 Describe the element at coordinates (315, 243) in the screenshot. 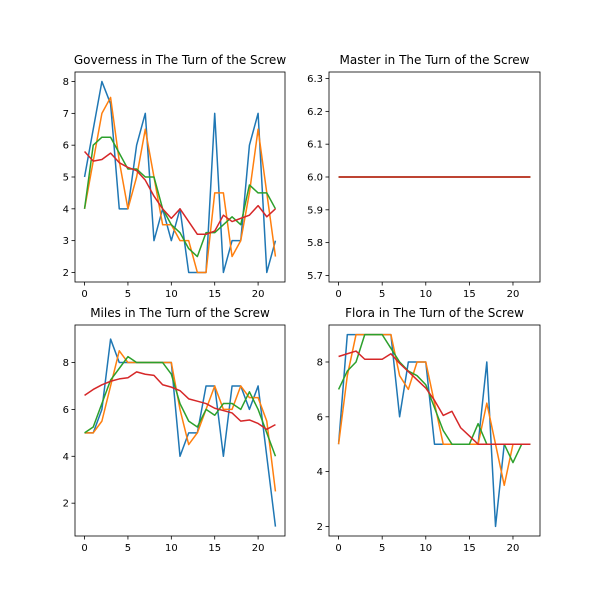

I see `y-tick-label: 5.8` at that location.